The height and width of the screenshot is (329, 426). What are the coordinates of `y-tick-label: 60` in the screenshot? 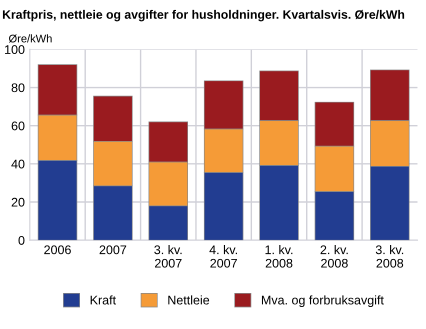 It's located at (18, 125).